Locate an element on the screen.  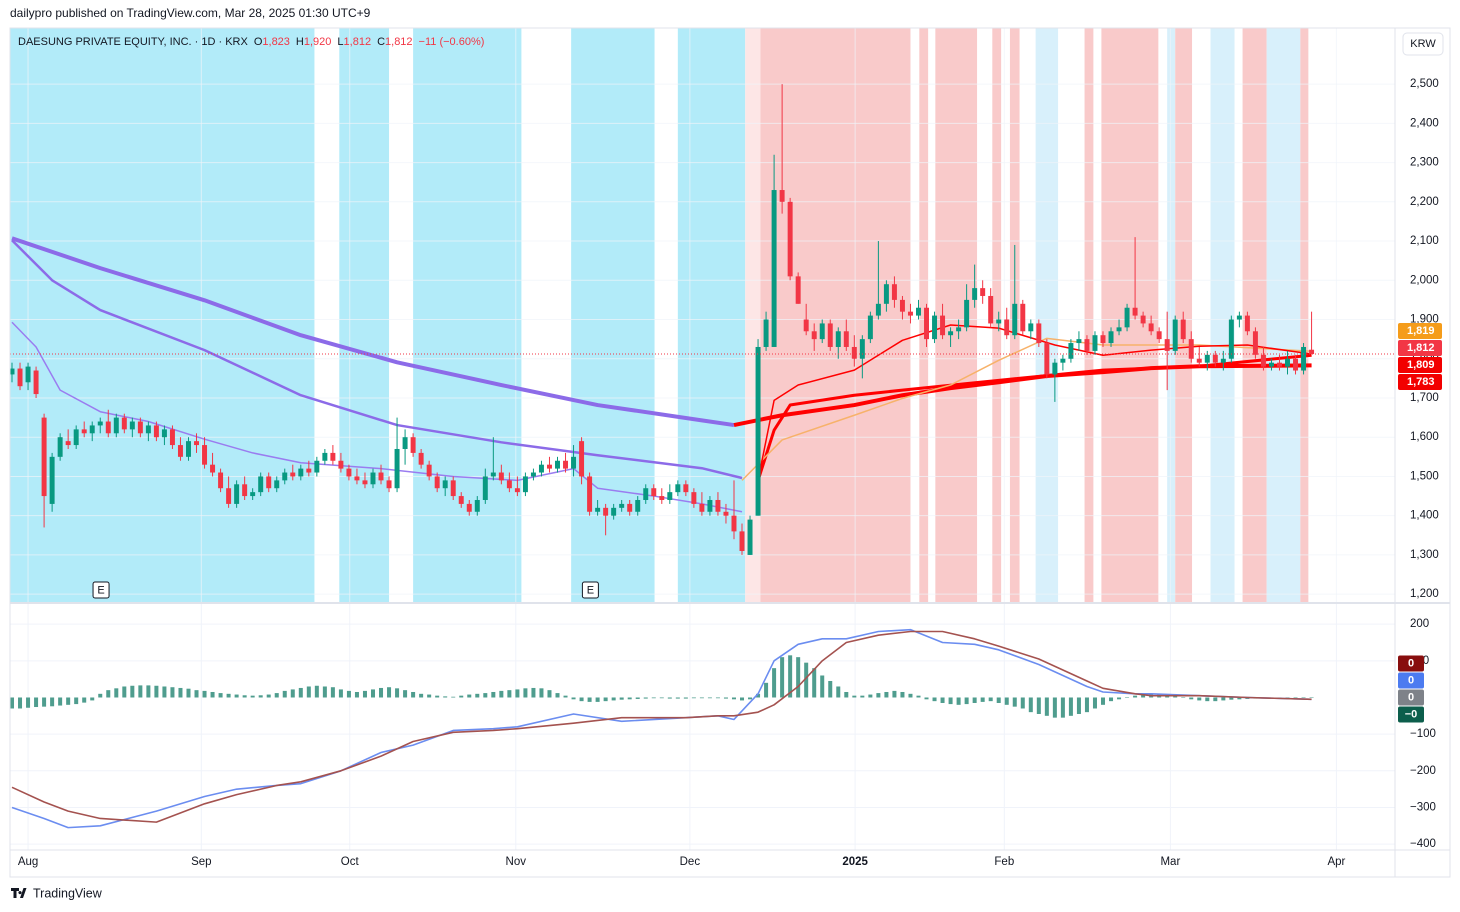
tv-logo is located at coordinates (19, 893).